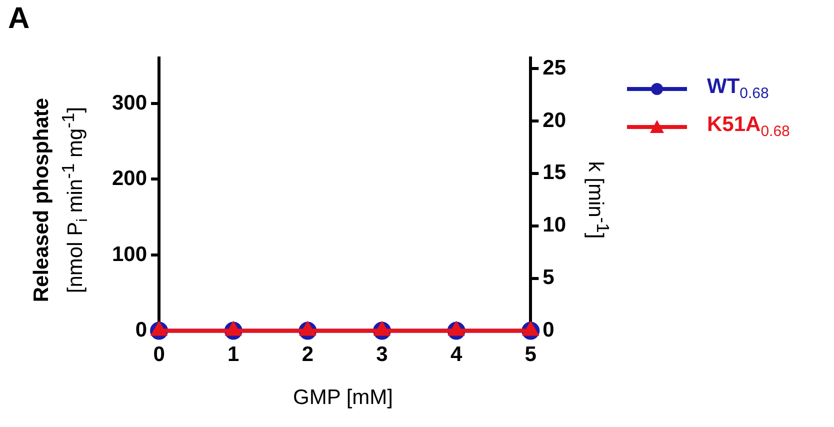  Describe the element at coordinates (456, 354) in the screenshot. I see `x-tick-label: 4` at that location.